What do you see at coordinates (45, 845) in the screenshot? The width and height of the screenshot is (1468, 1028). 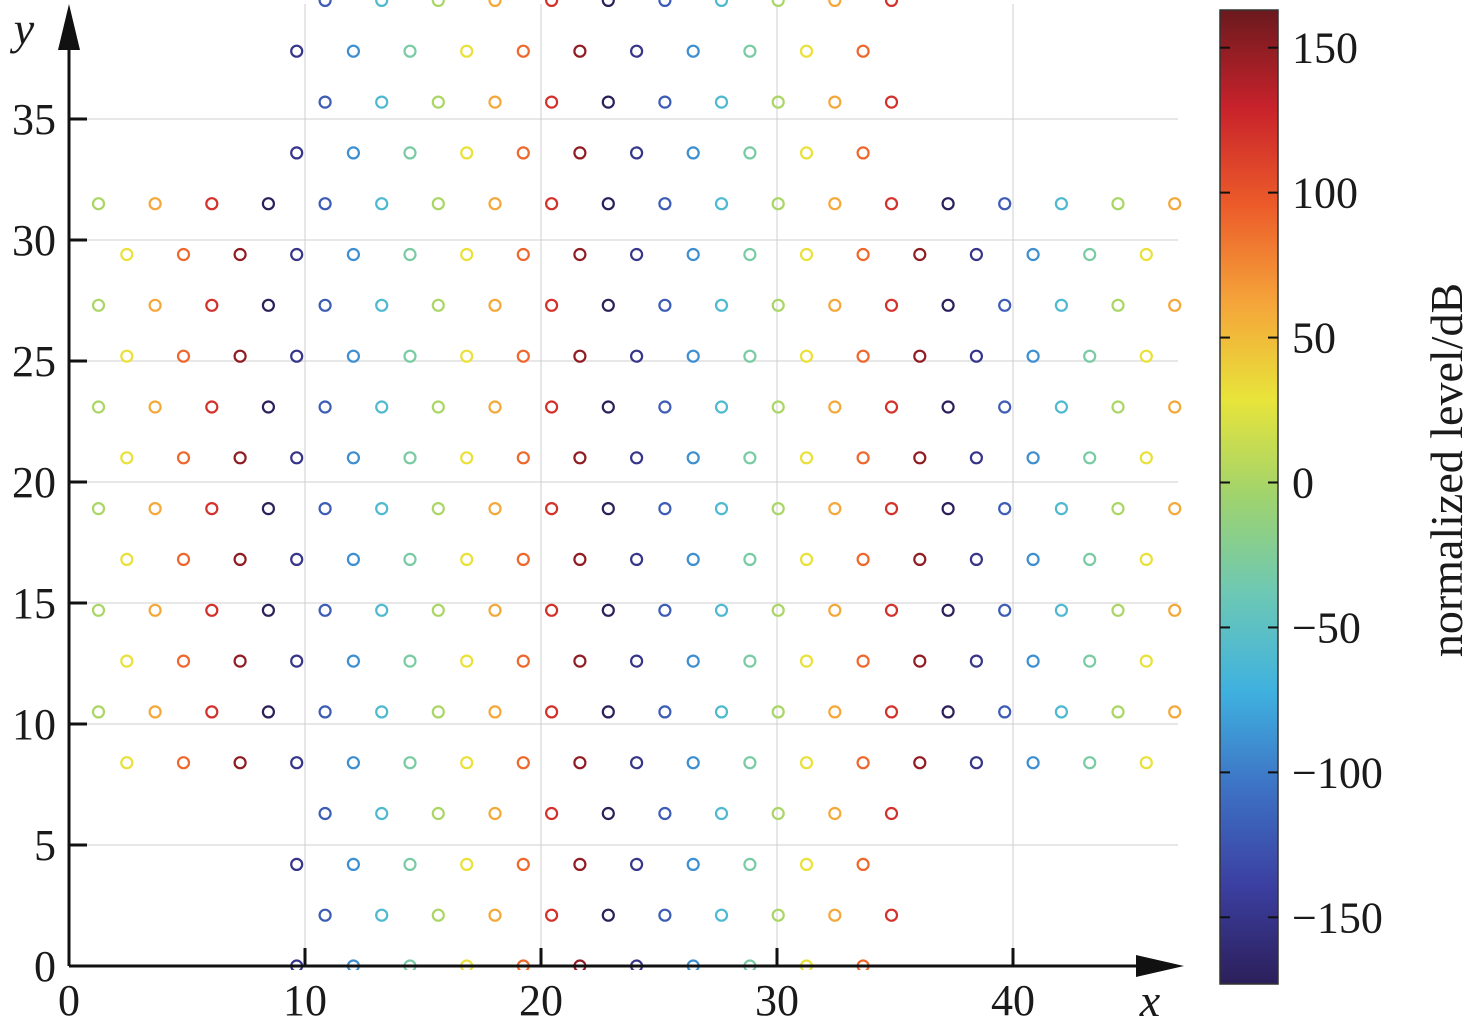 I see `y-tick-label: 5` at bounding box center [45, 845].